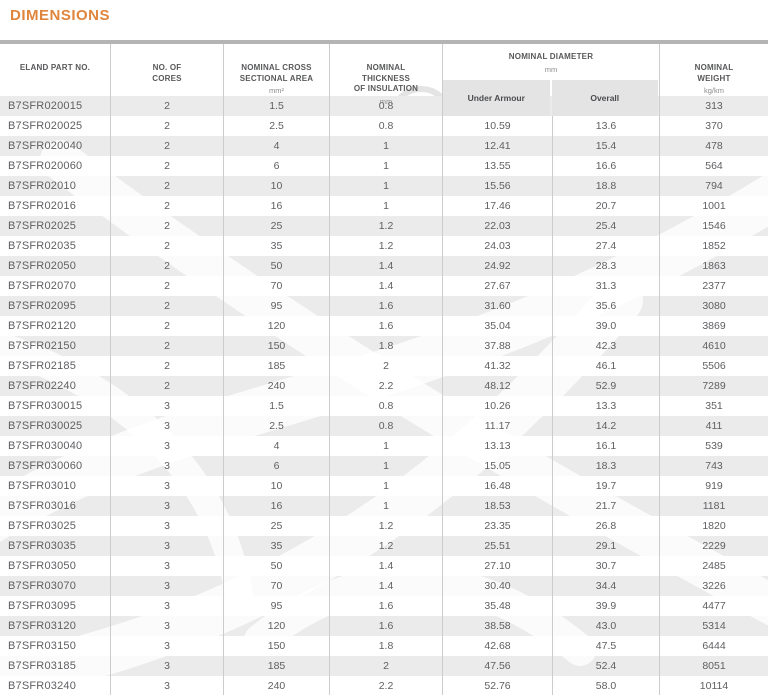 The width and height of the screenshot is (768, 695). I want to click on cell-weight: 4610, so click(714, 346).